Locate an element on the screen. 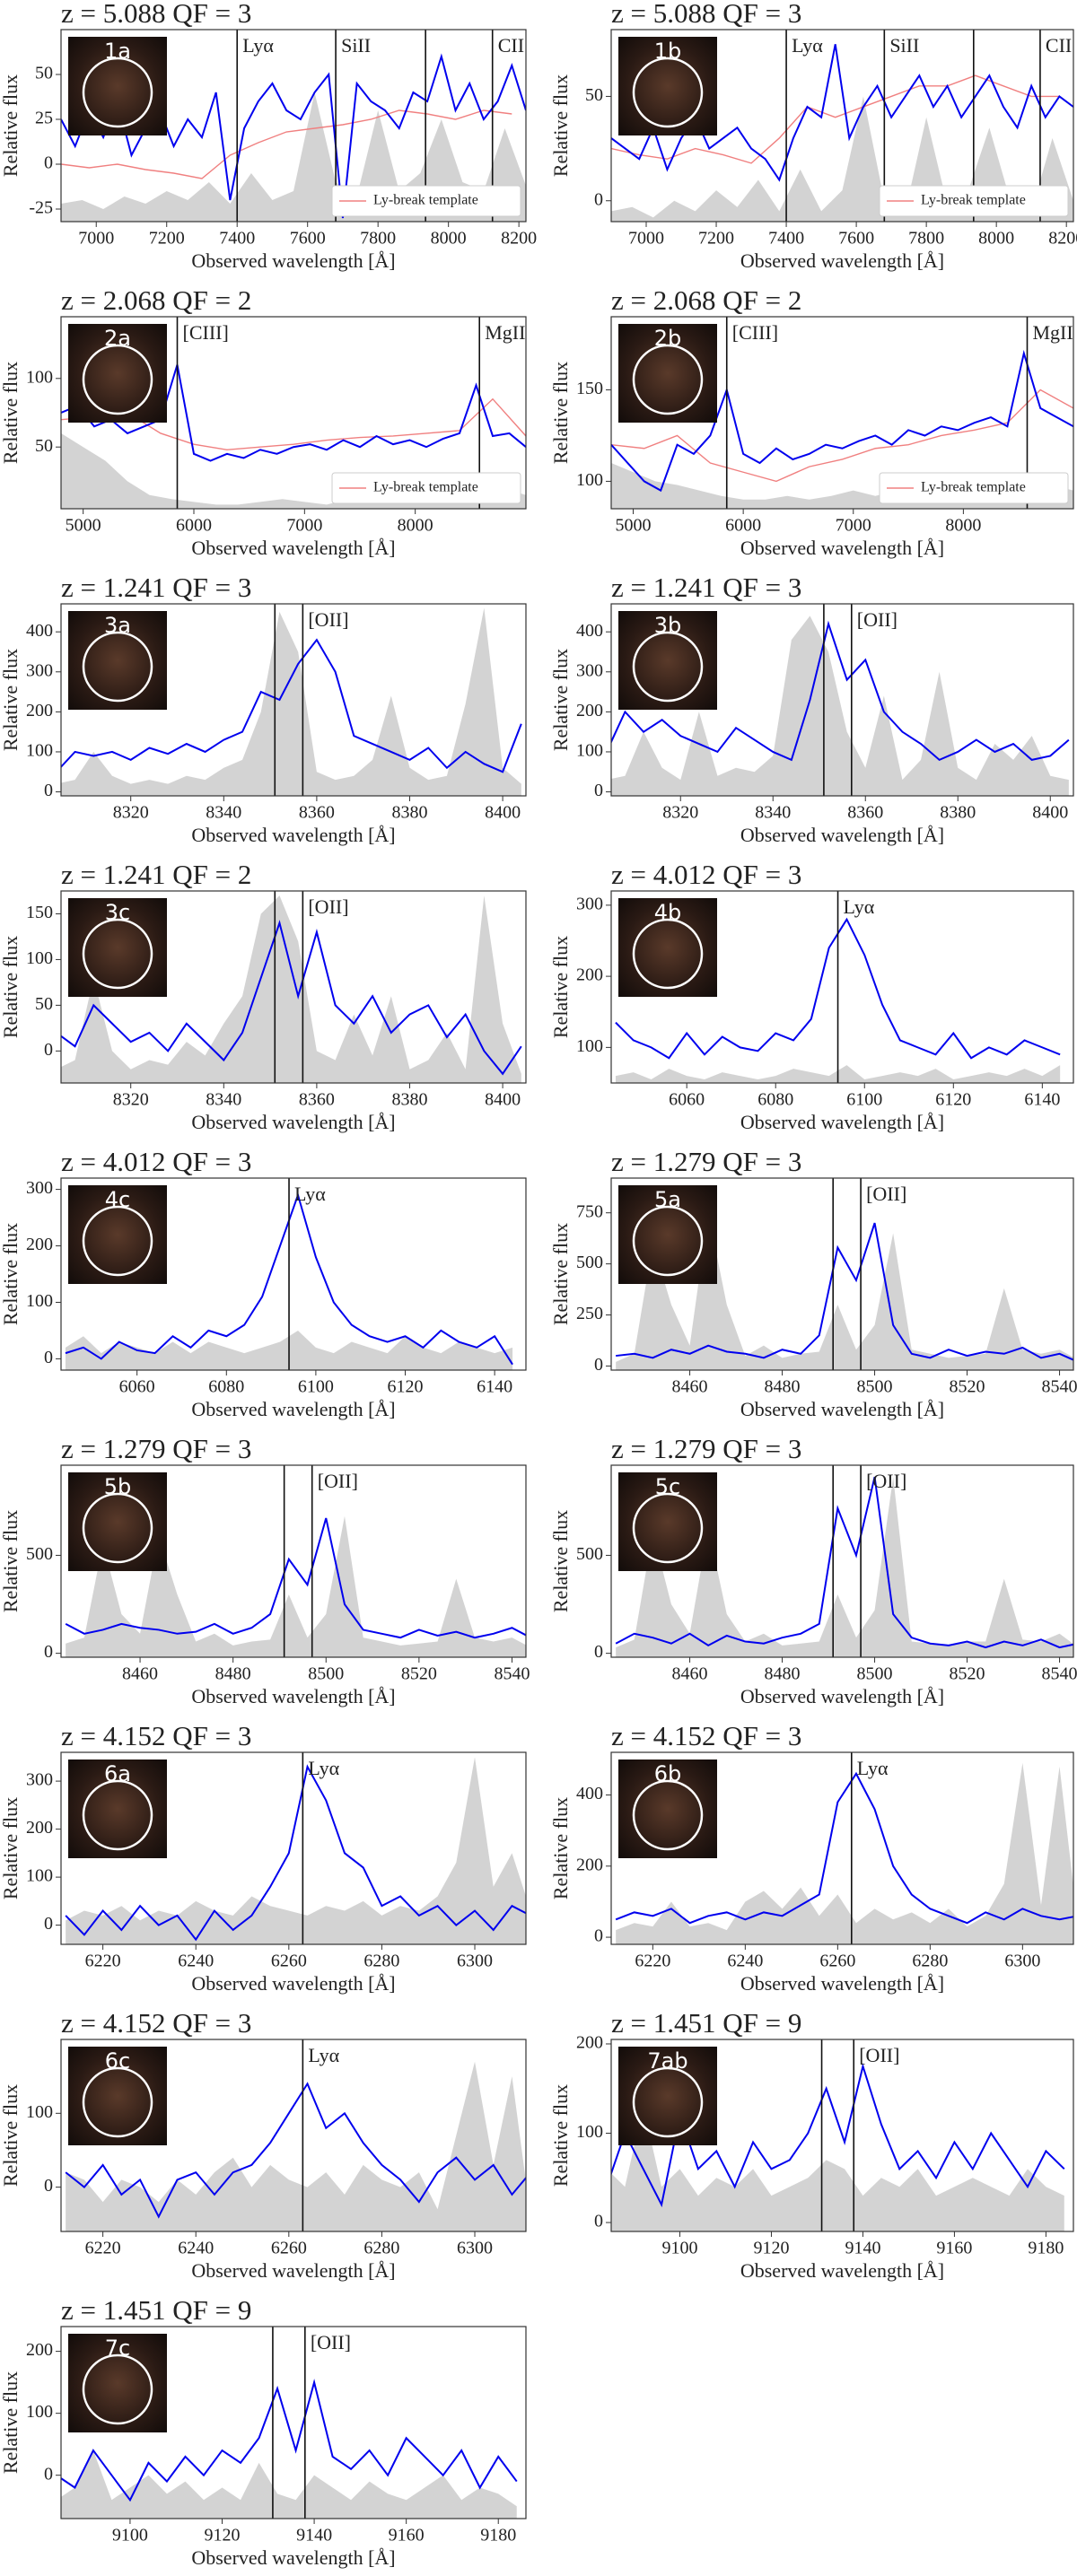 The image size is (1077, 2576). x-tick-label: 8200 is located at coordinates (519, 239).